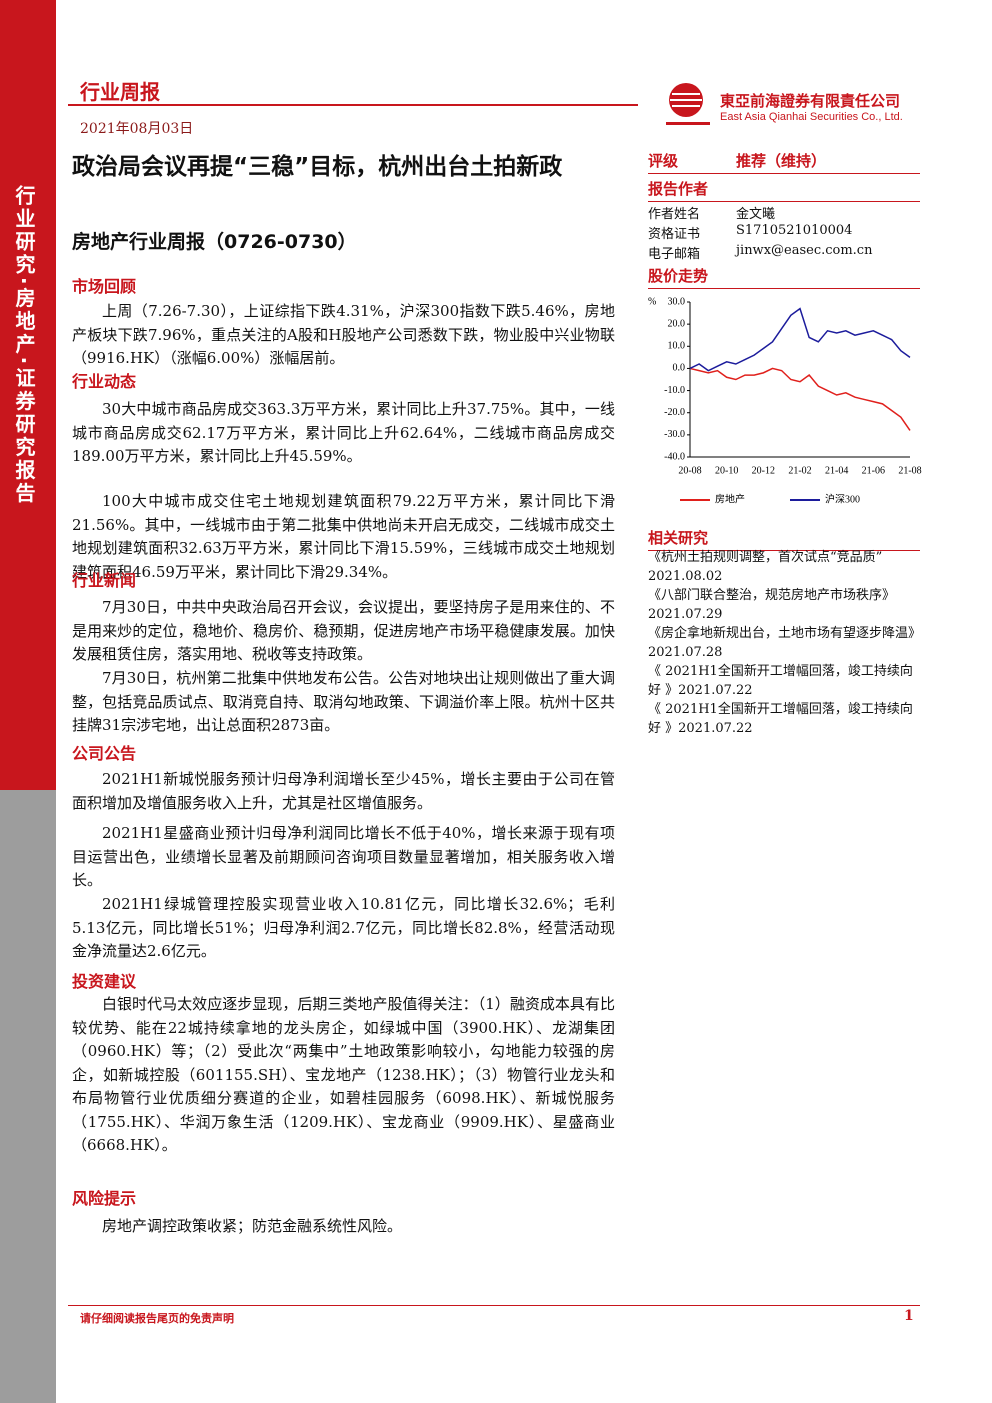 The height and width of the screenshot is (1403, 992). I want to click on y-tick-label: 10.0, so click(677, 346).